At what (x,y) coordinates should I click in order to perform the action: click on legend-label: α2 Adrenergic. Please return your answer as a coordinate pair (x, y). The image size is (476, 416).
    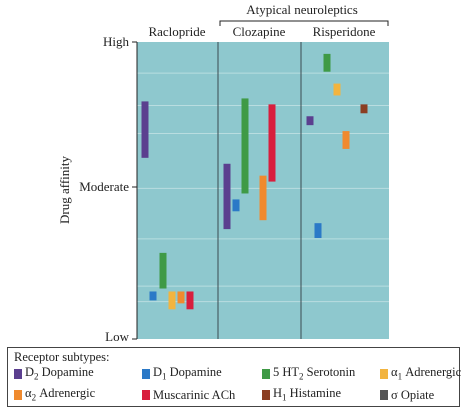
    Looking at the image, I should click on (60, 395).